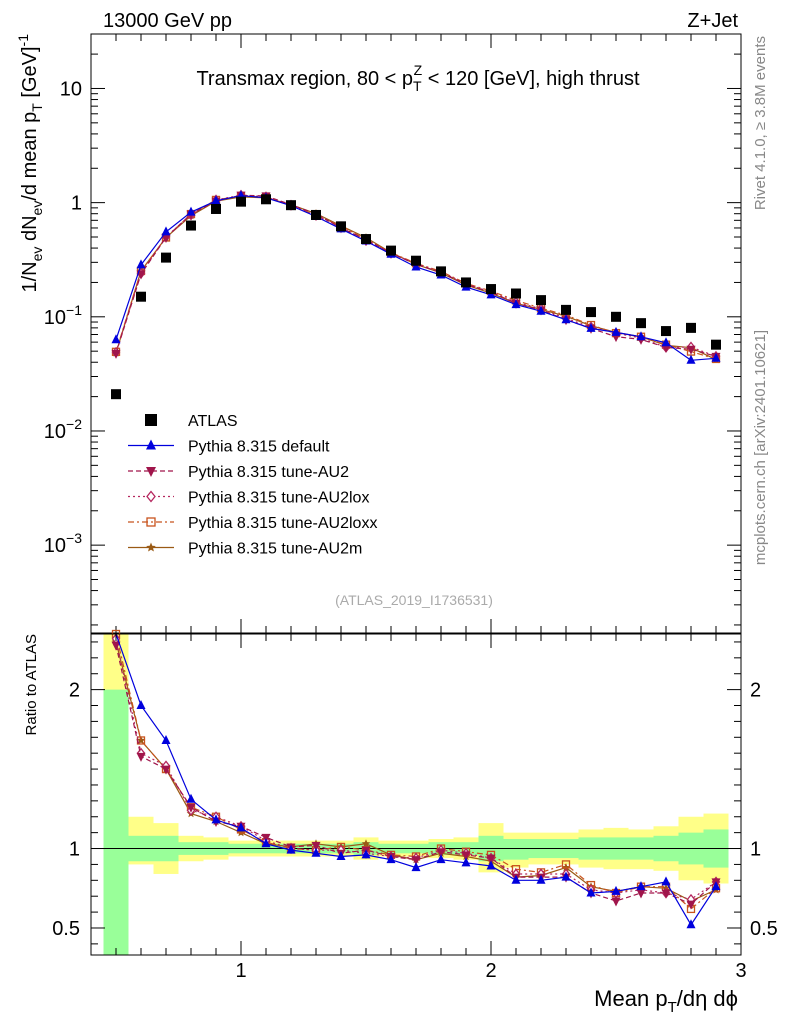  I want to click on y-axis-label-ratio: Ratio to ATLAS, so click(31, 684).